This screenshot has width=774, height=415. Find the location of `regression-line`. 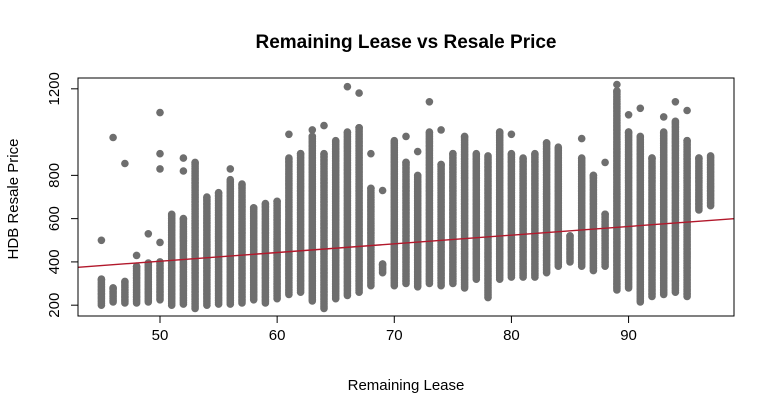

regression-line is located at coordinates (406, 243).